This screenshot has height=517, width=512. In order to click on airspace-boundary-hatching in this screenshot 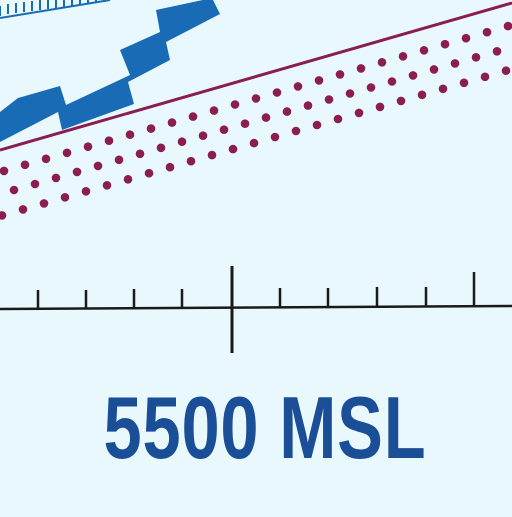, I will do `click(55, 9)`.